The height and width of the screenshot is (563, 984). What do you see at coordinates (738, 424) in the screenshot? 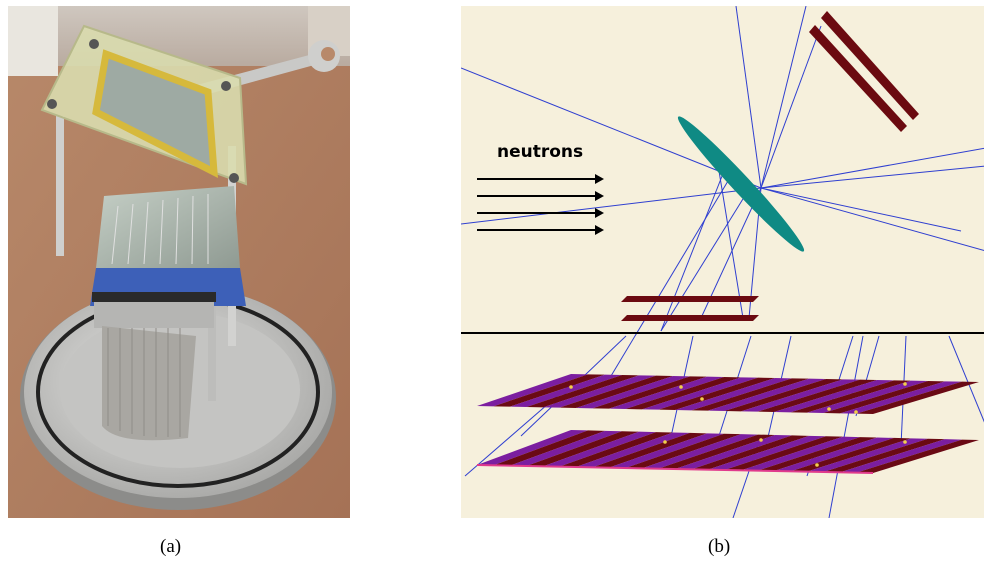
I see `hit-points` at bounding box center [738, 424].